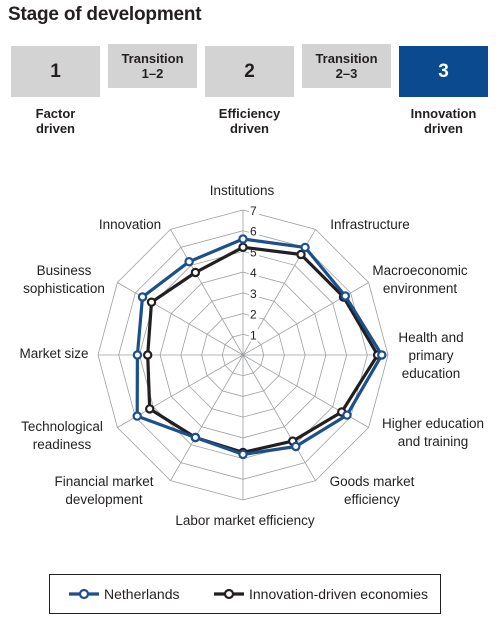 This screenshot has width=500, height=625. I want to click on stage-box-3: 2, so click(249, 71).